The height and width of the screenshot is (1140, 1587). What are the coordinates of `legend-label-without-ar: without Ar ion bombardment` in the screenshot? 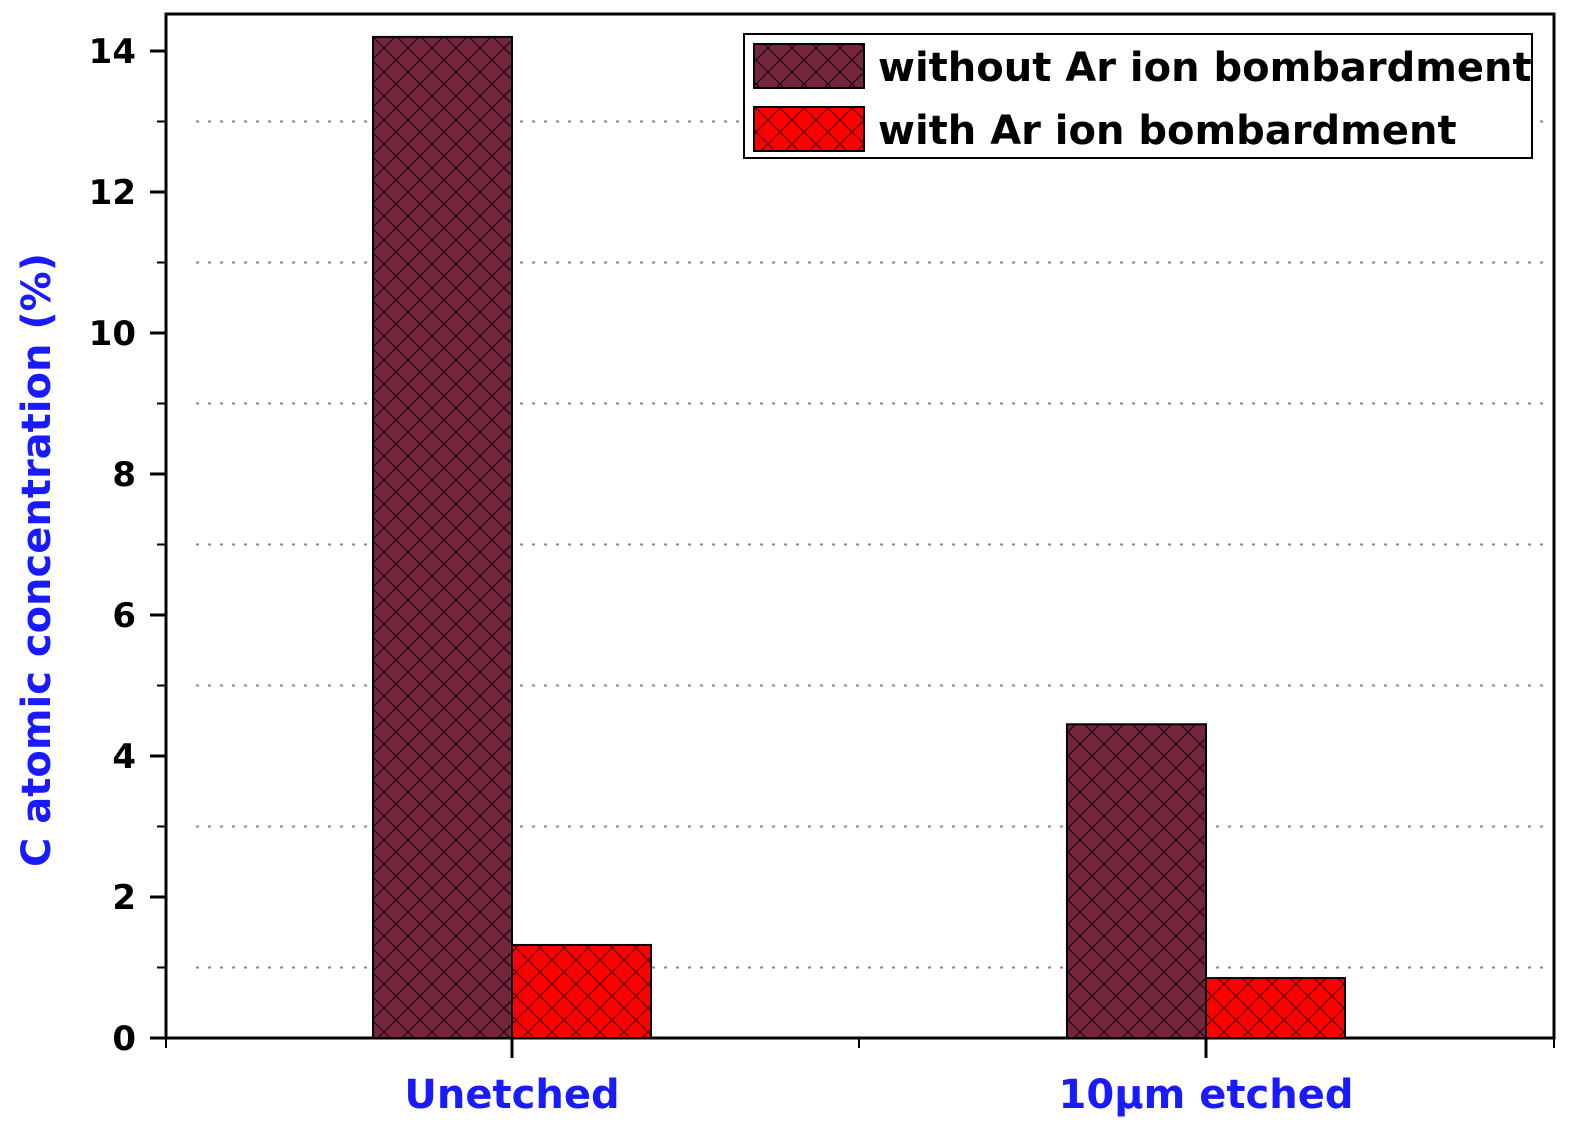 It's located at (1205, 68).